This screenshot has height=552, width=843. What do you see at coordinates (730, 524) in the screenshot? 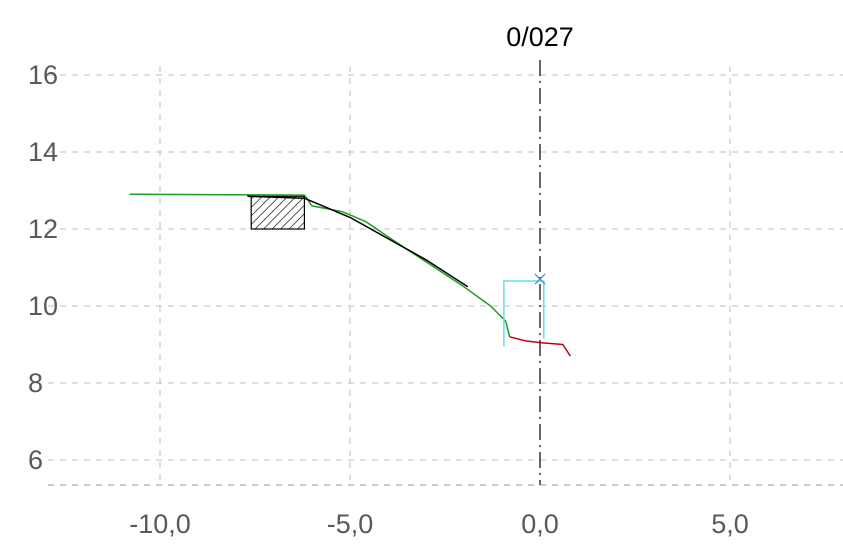
I see `x-tick-label: 5,0` at bounding box center [730, 524].